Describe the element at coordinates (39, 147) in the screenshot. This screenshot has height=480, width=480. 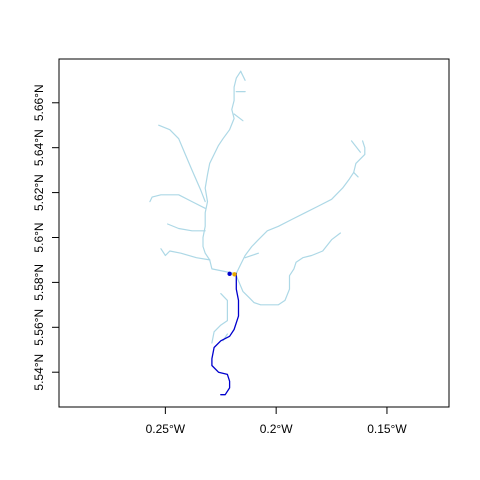
I see `y-tick-label: 5.64°N` at that location.